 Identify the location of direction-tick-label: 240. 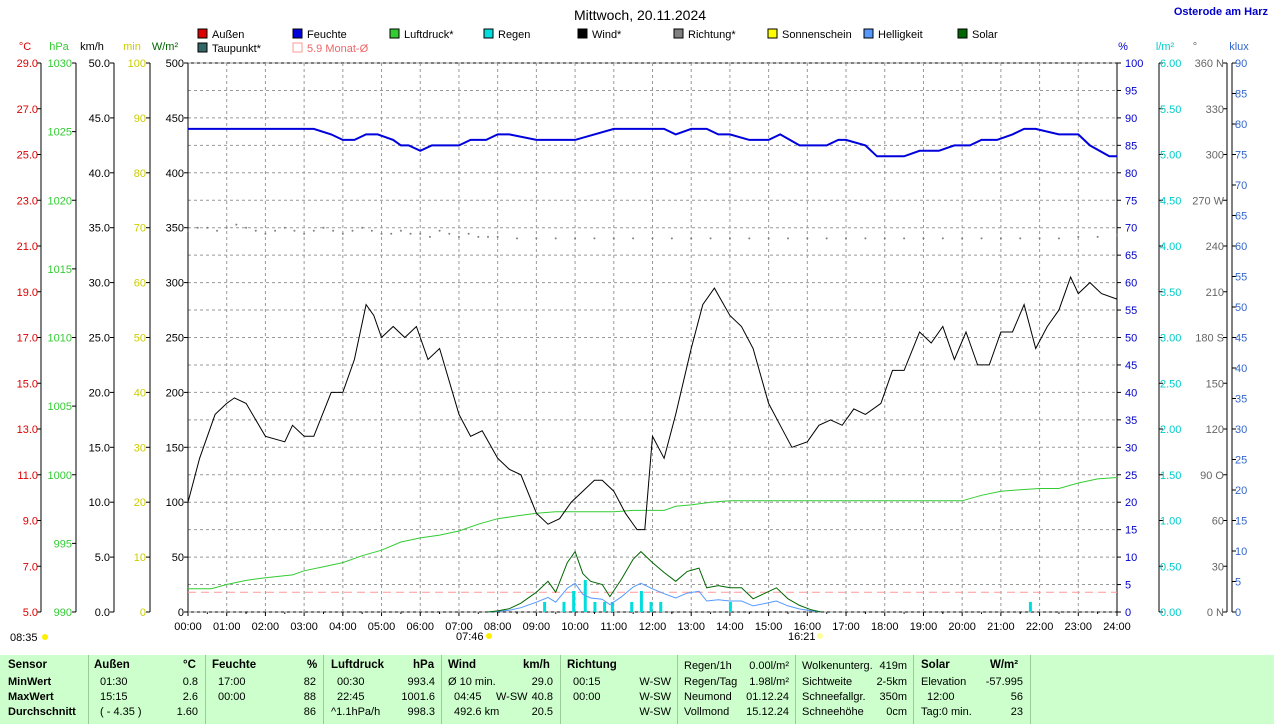
(1215, 247).